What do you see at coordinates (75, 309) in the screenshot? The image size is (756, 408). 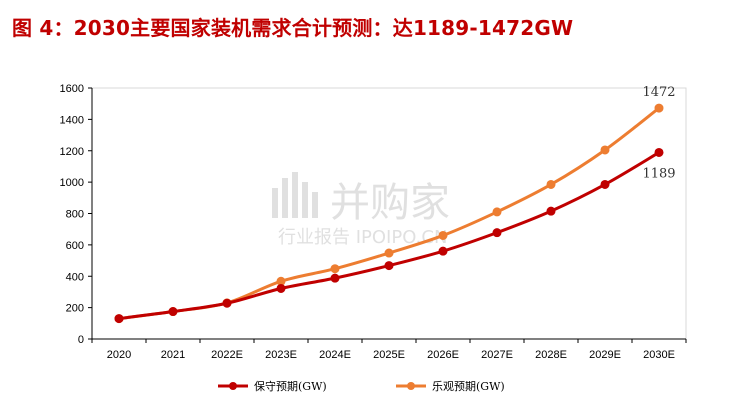 I see `y-tick-label: 200` at bounding box center [75, 309].